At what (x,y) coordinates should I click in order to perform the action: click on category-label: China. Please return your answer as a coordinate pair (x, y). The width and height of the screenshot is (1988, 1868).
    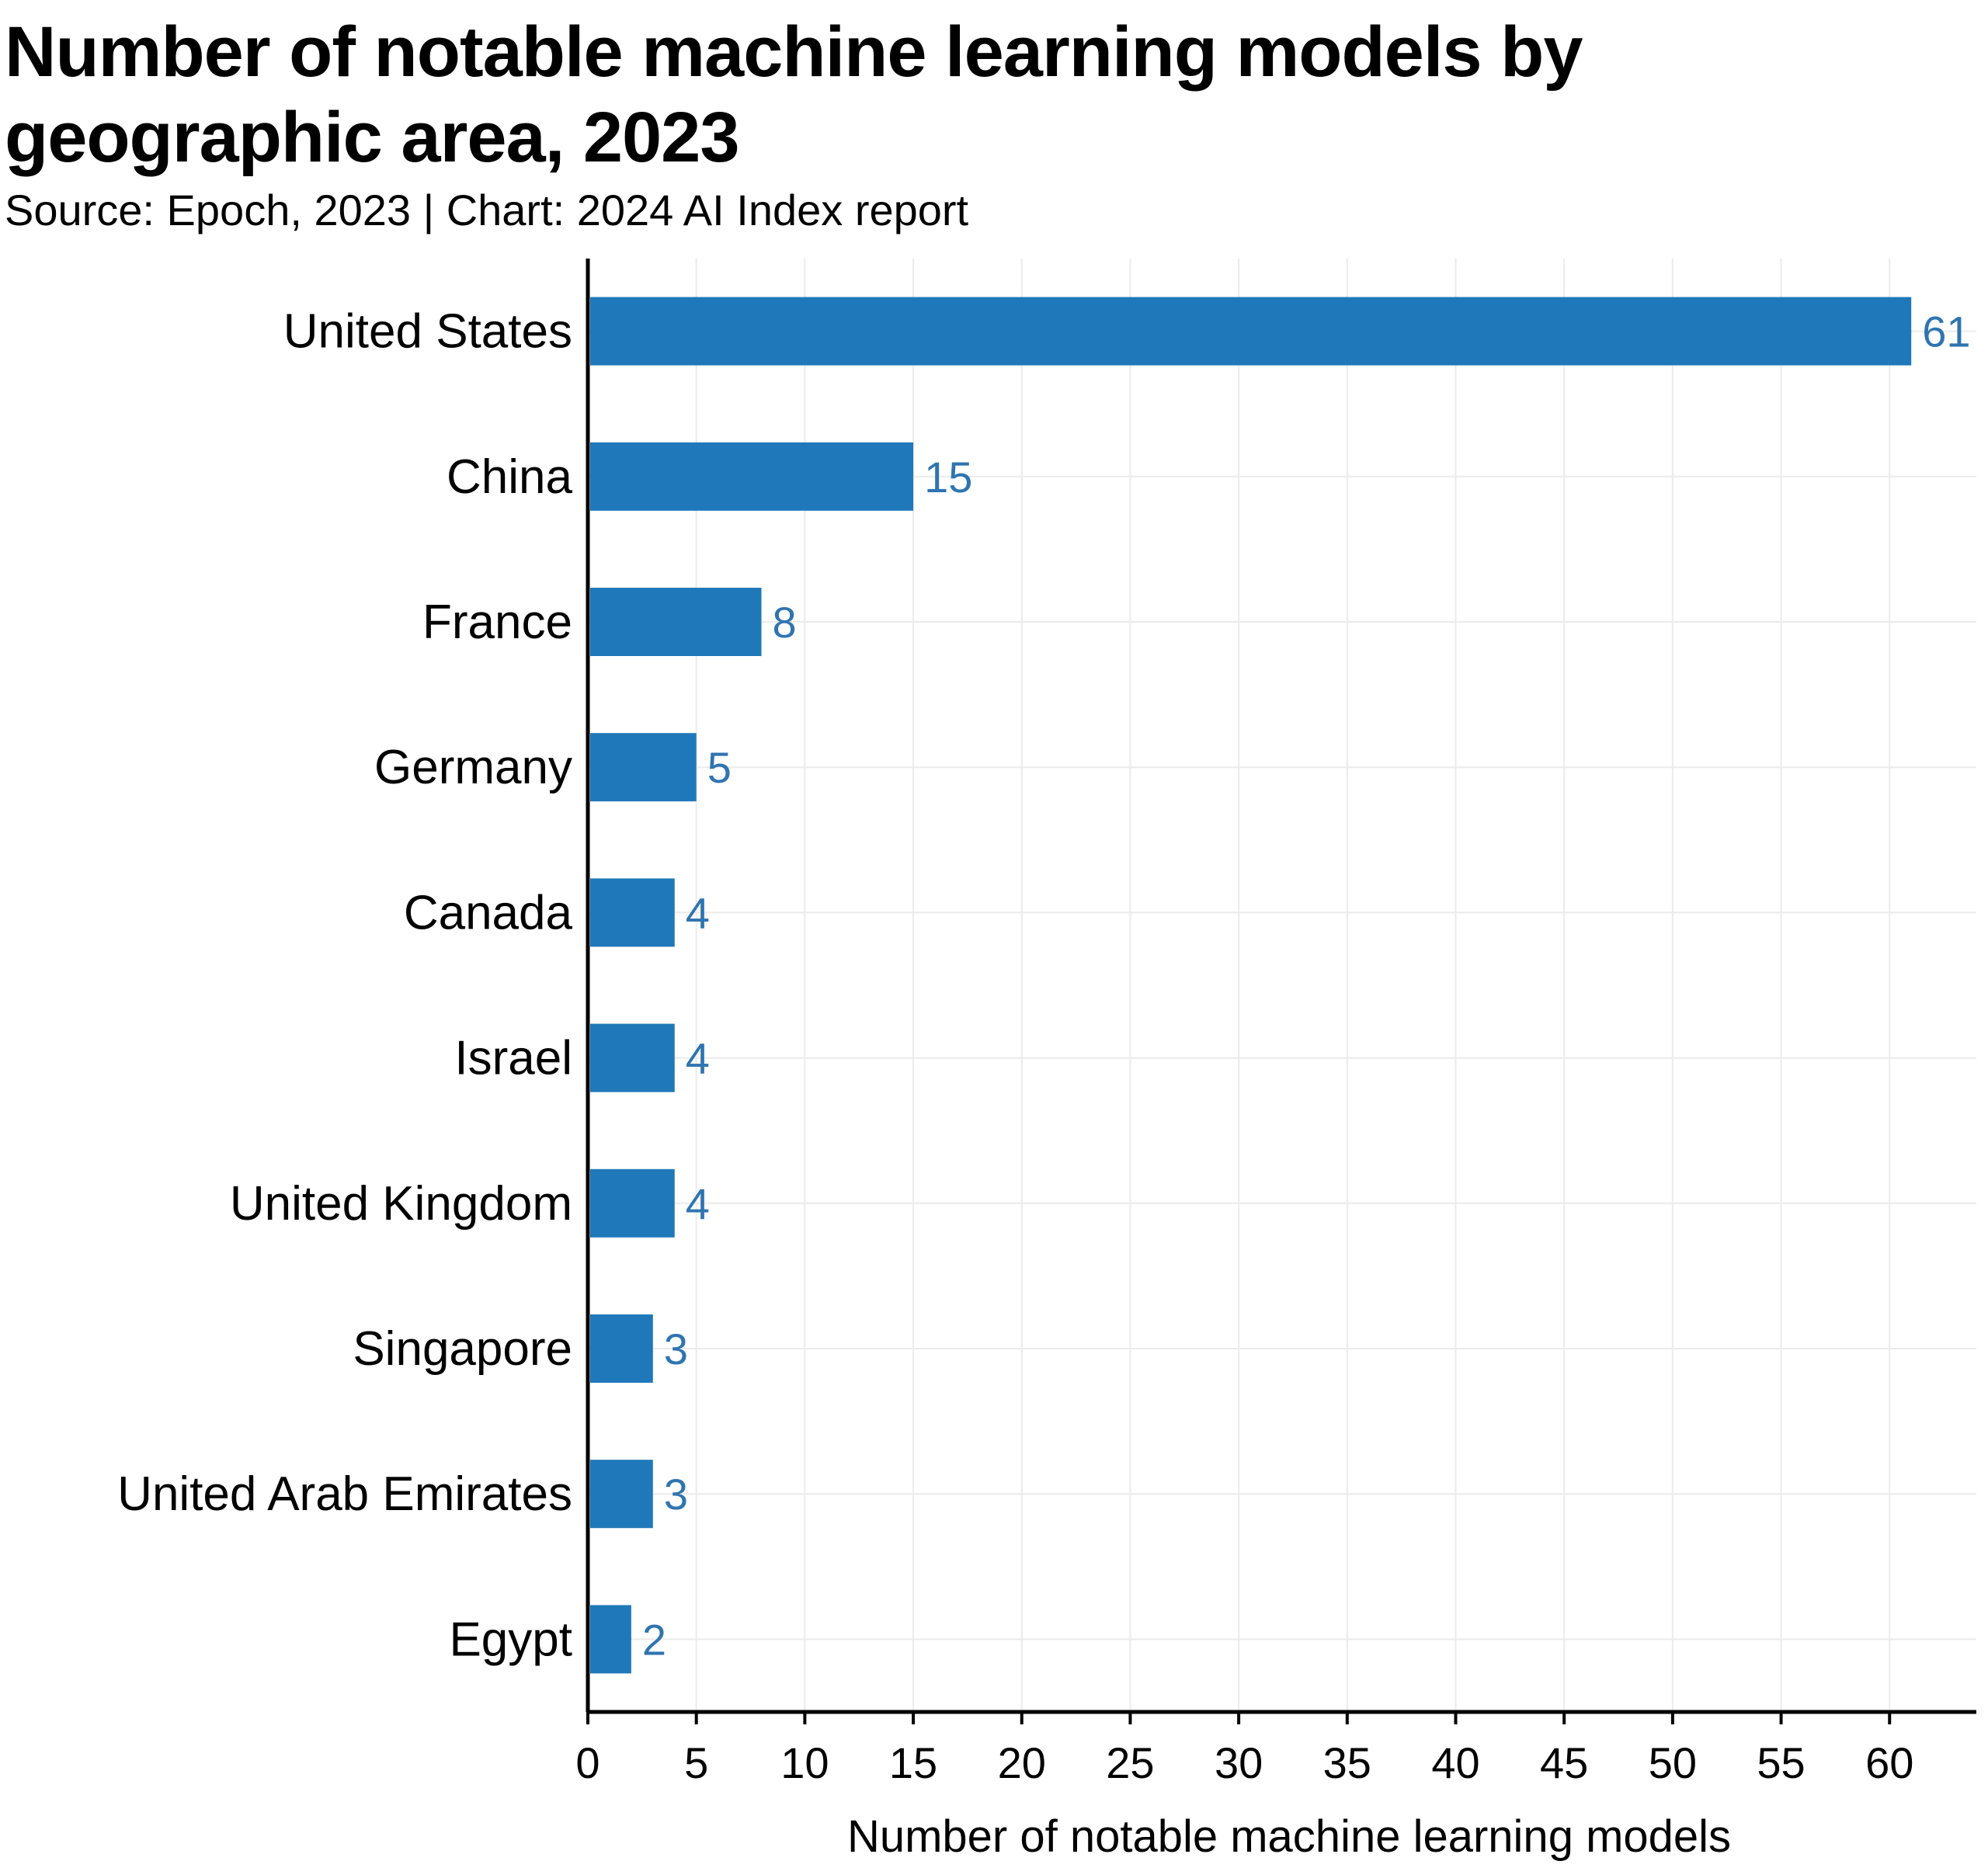
    Looking at the image, I should click on (510, 477).